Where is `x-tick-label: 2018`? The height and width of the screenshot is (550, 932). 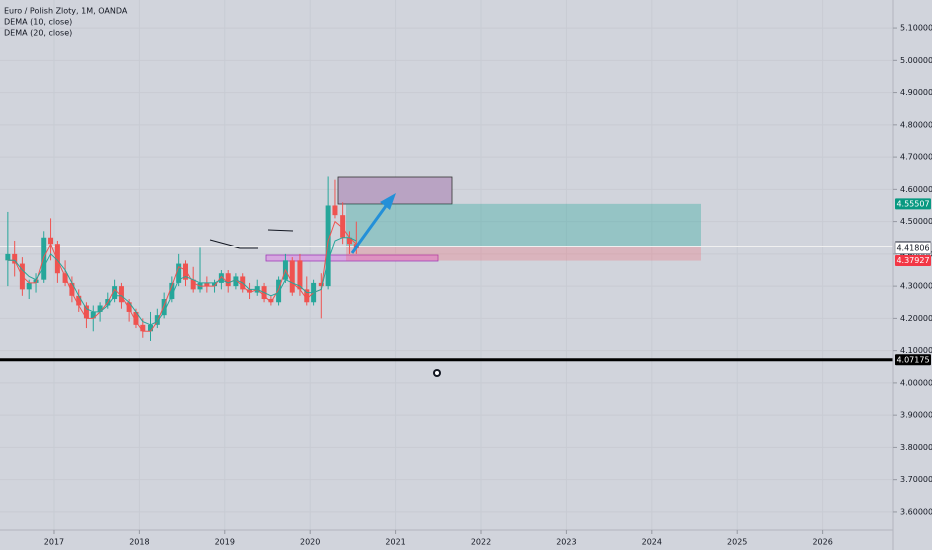
x-tick-label: 2018 is located at coordinates (139, 542).